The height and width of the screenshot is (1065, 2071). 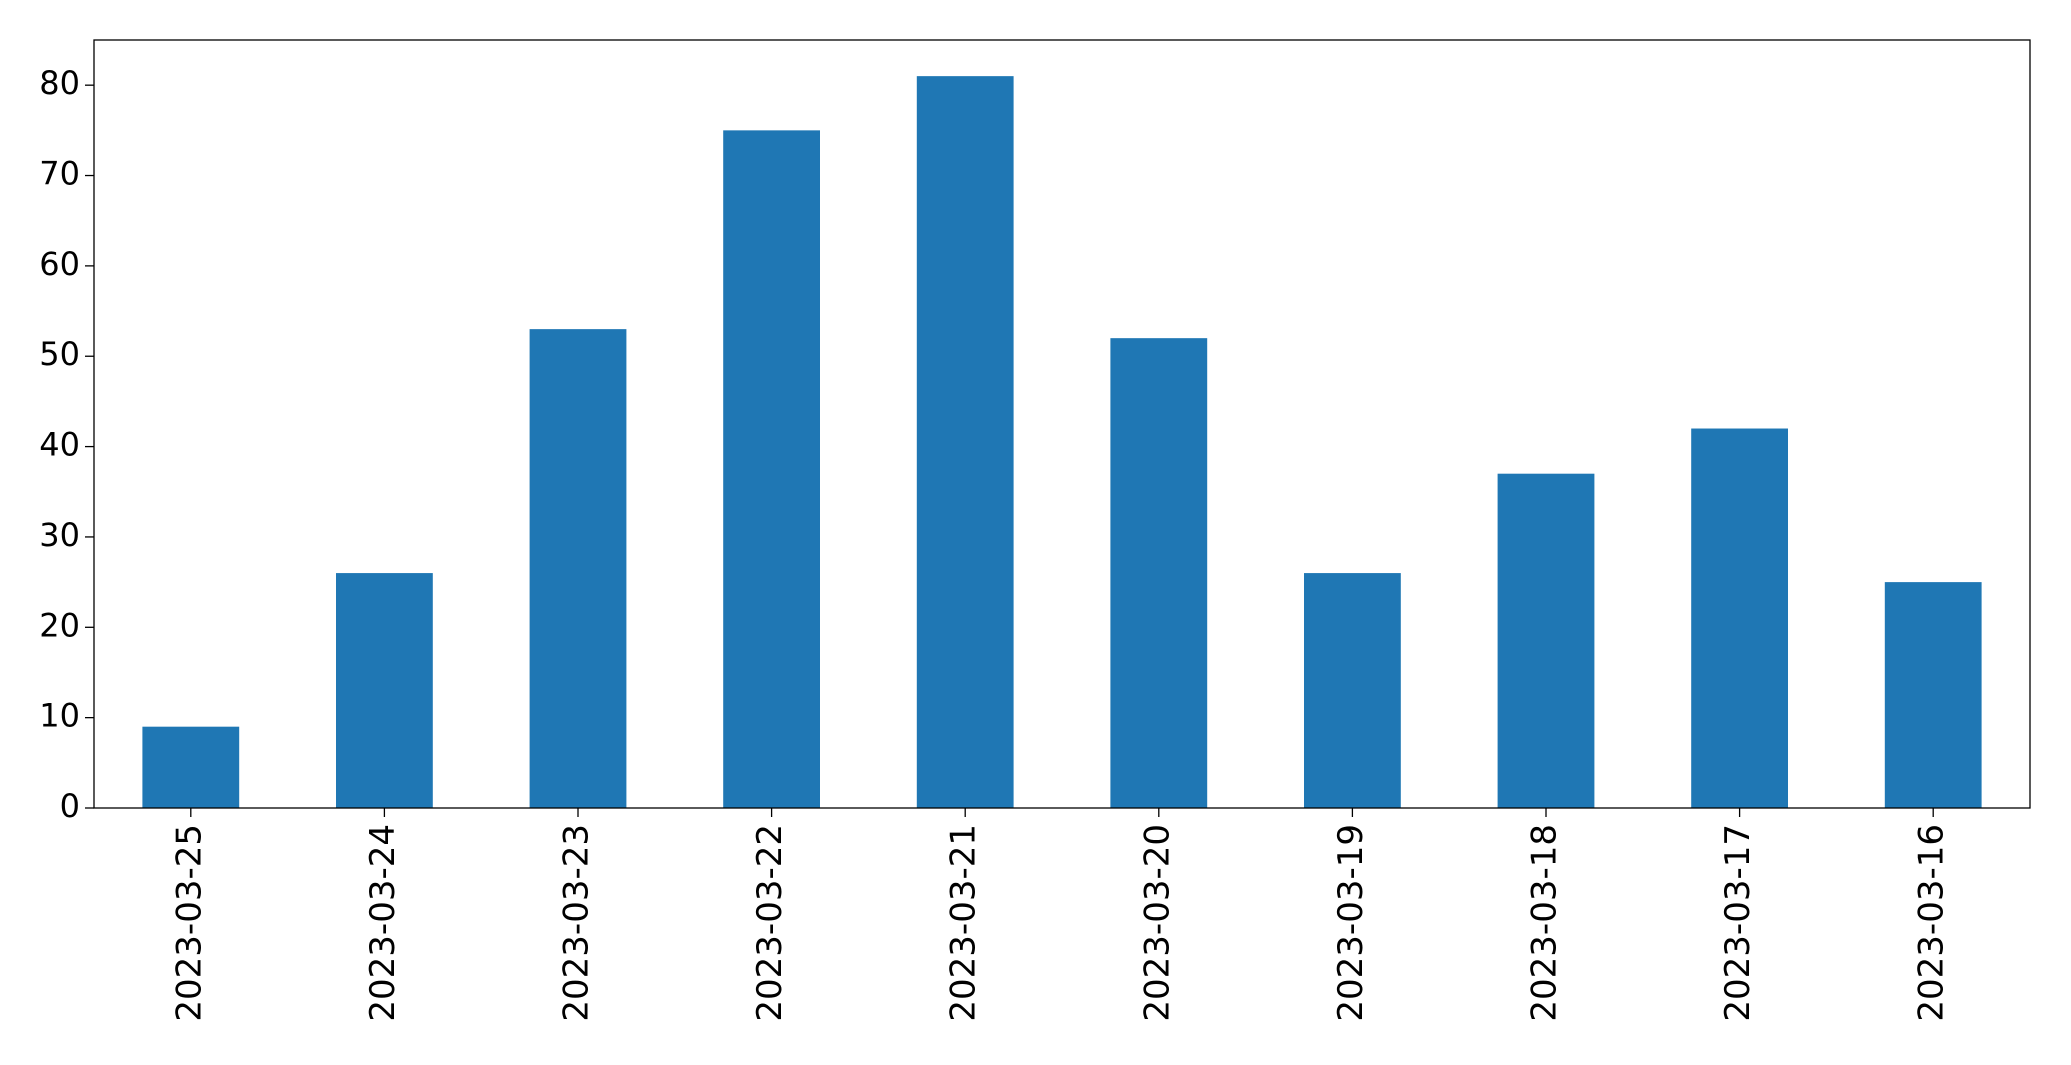 I want to click on y-tick-label: 0, so click(x=70, y=806).